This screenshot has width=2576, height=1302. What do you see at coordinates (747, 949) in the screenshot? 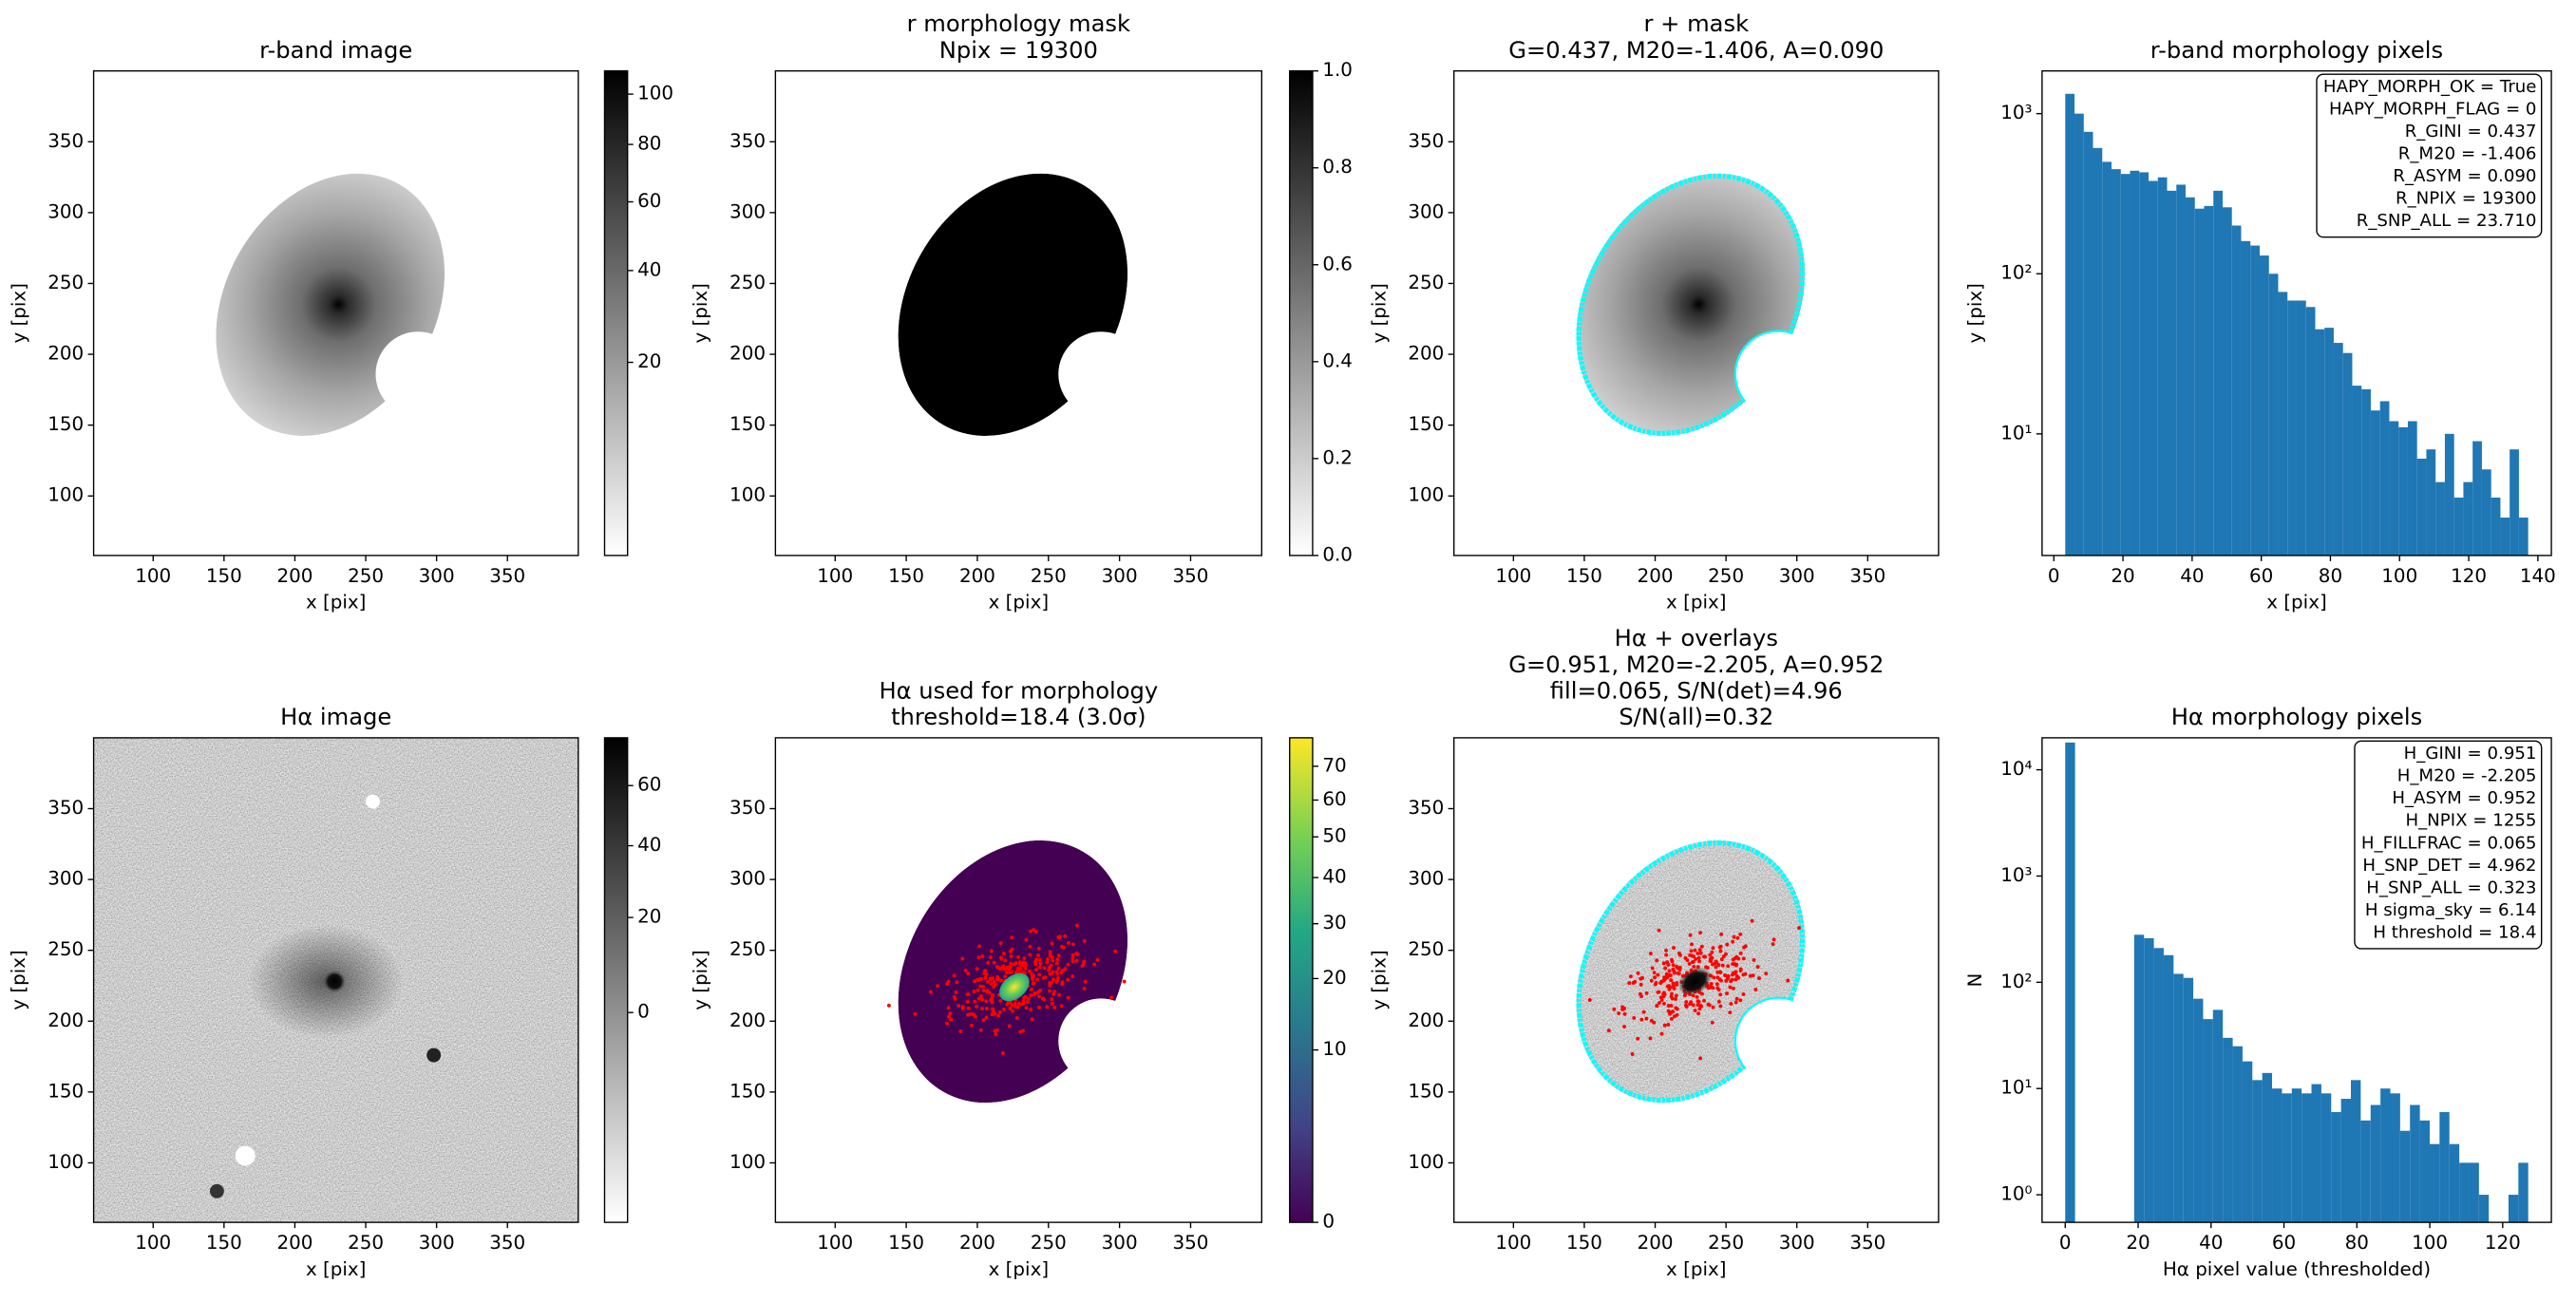
I see `y-tick-label: 250` at bounding box center [747, 949].